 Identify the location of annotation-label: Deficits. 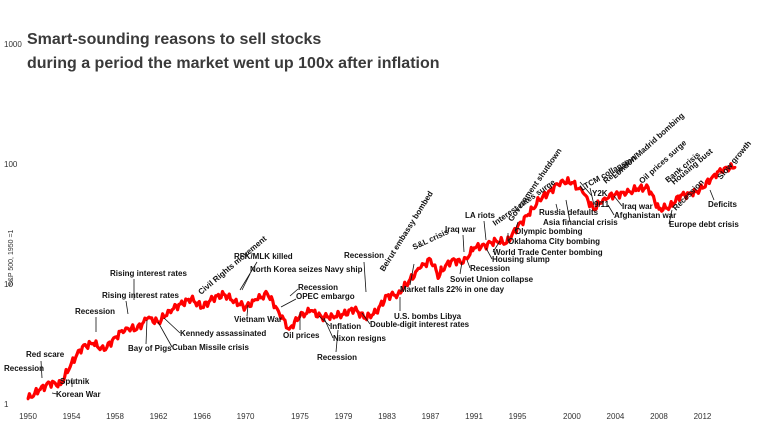
(722, 204).